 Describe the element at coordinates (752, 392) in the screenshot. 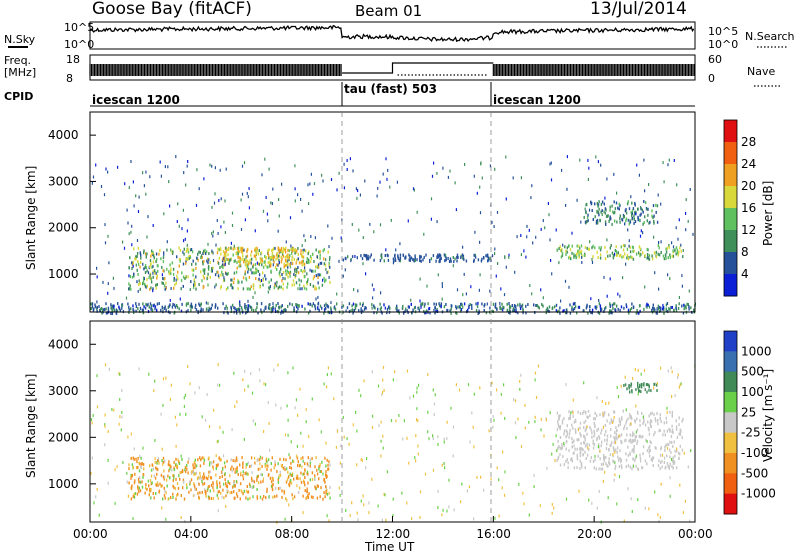

I see `velocity-colorbar-tick: 100` at that location.